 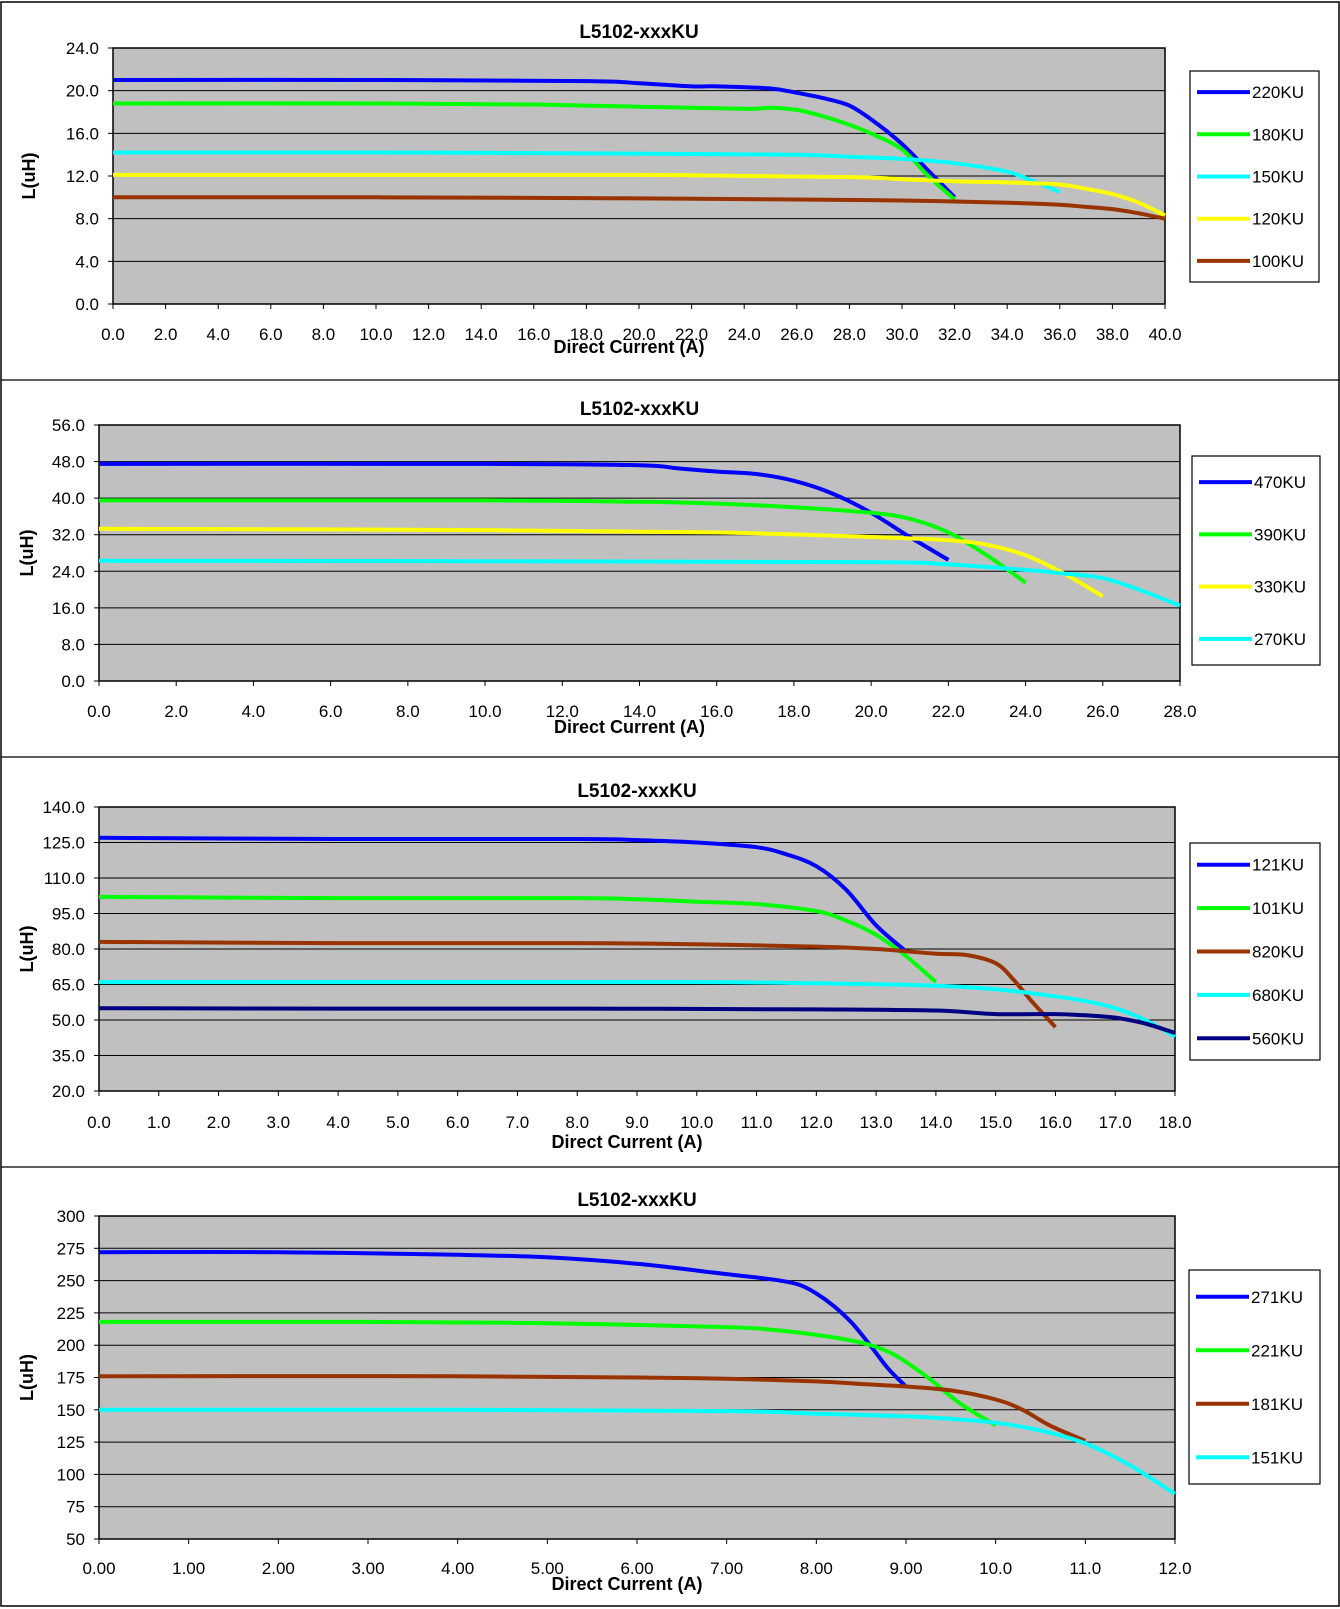 What do you see at coordinates (726, 1568) in the screenshot?
I see `x-tick-label: 7.00` at bounding box center [726, 1568].